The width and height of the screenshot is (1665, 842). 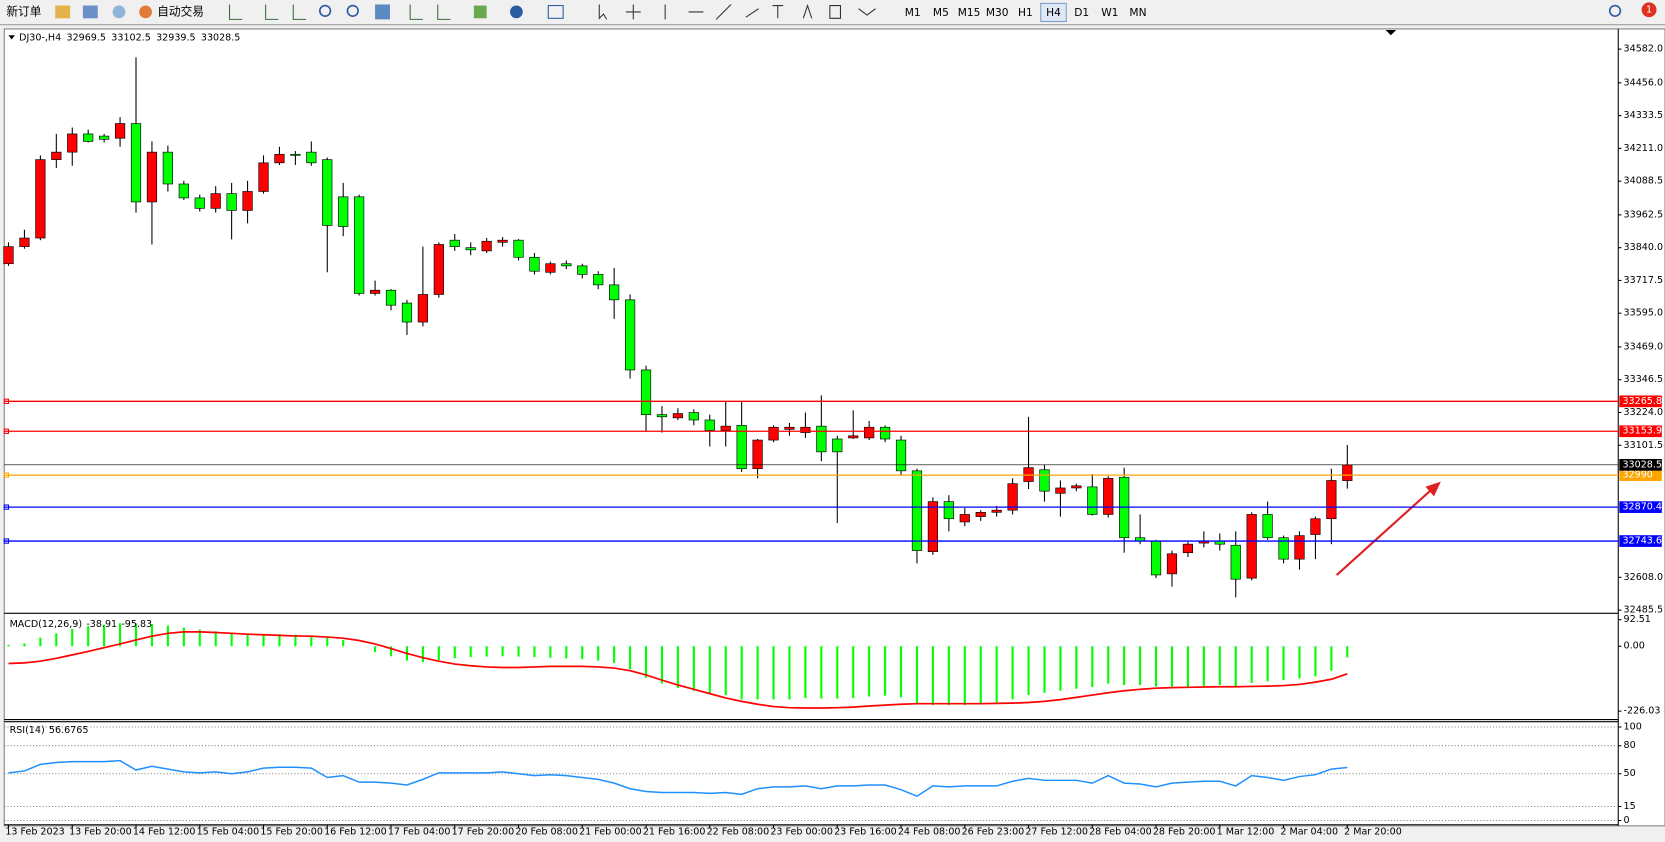 I want to click on tile-icon, so click(x=382, y=12).